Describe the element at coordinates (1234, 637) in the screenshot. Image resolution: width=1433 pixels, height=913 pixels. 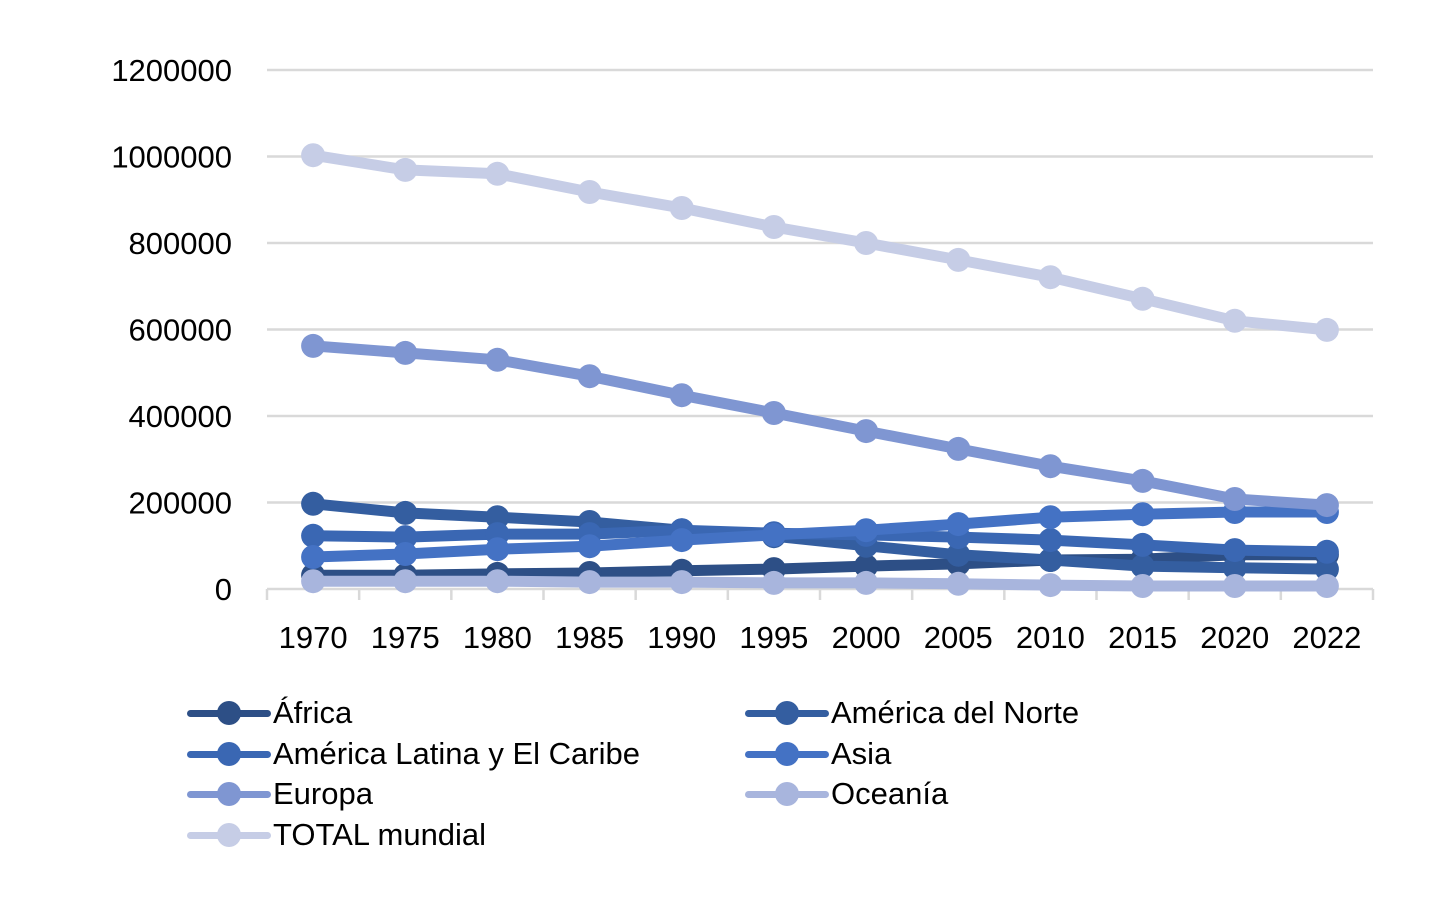
I see `x-tick-label: 2020` at that location.